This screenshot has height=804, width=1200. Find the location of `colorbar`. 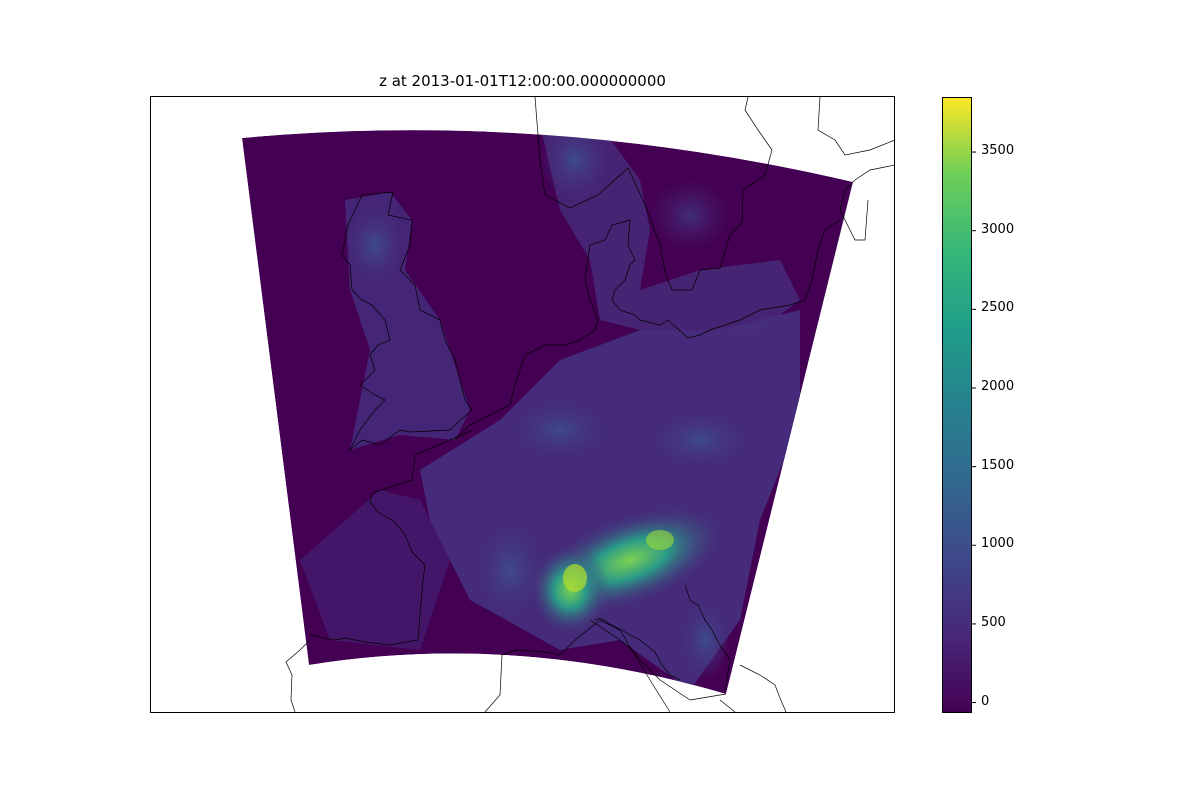

colorbar is located at coordinates (959, 405).